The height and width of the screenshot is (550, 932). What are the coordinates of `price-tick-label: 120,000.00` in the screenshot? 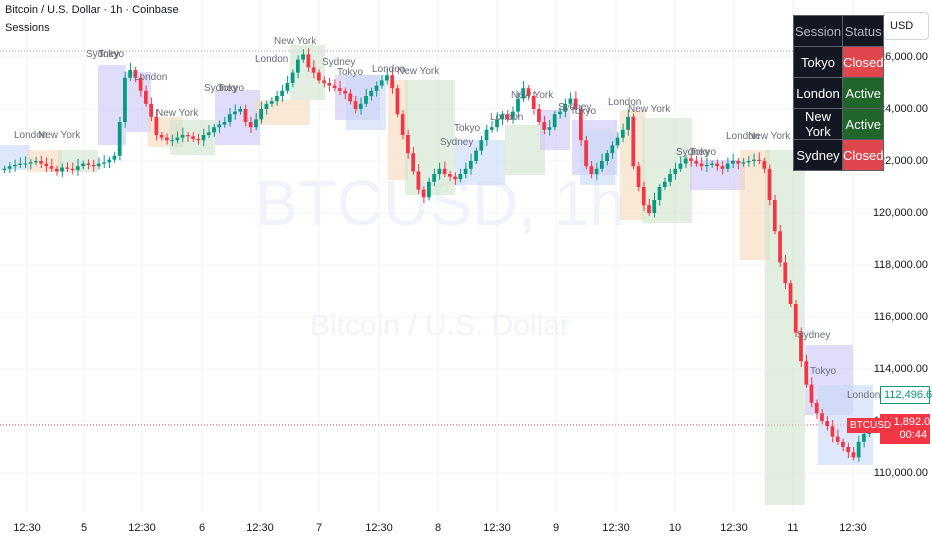 It's located at (900, 213).